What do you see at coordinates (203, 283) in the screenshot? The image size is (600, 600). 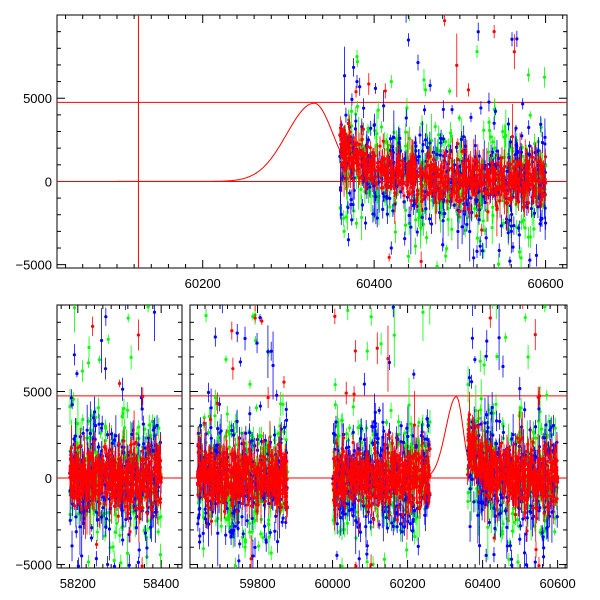 I see `top-x-tick-label: 60200` at bounding box center [203, 283].